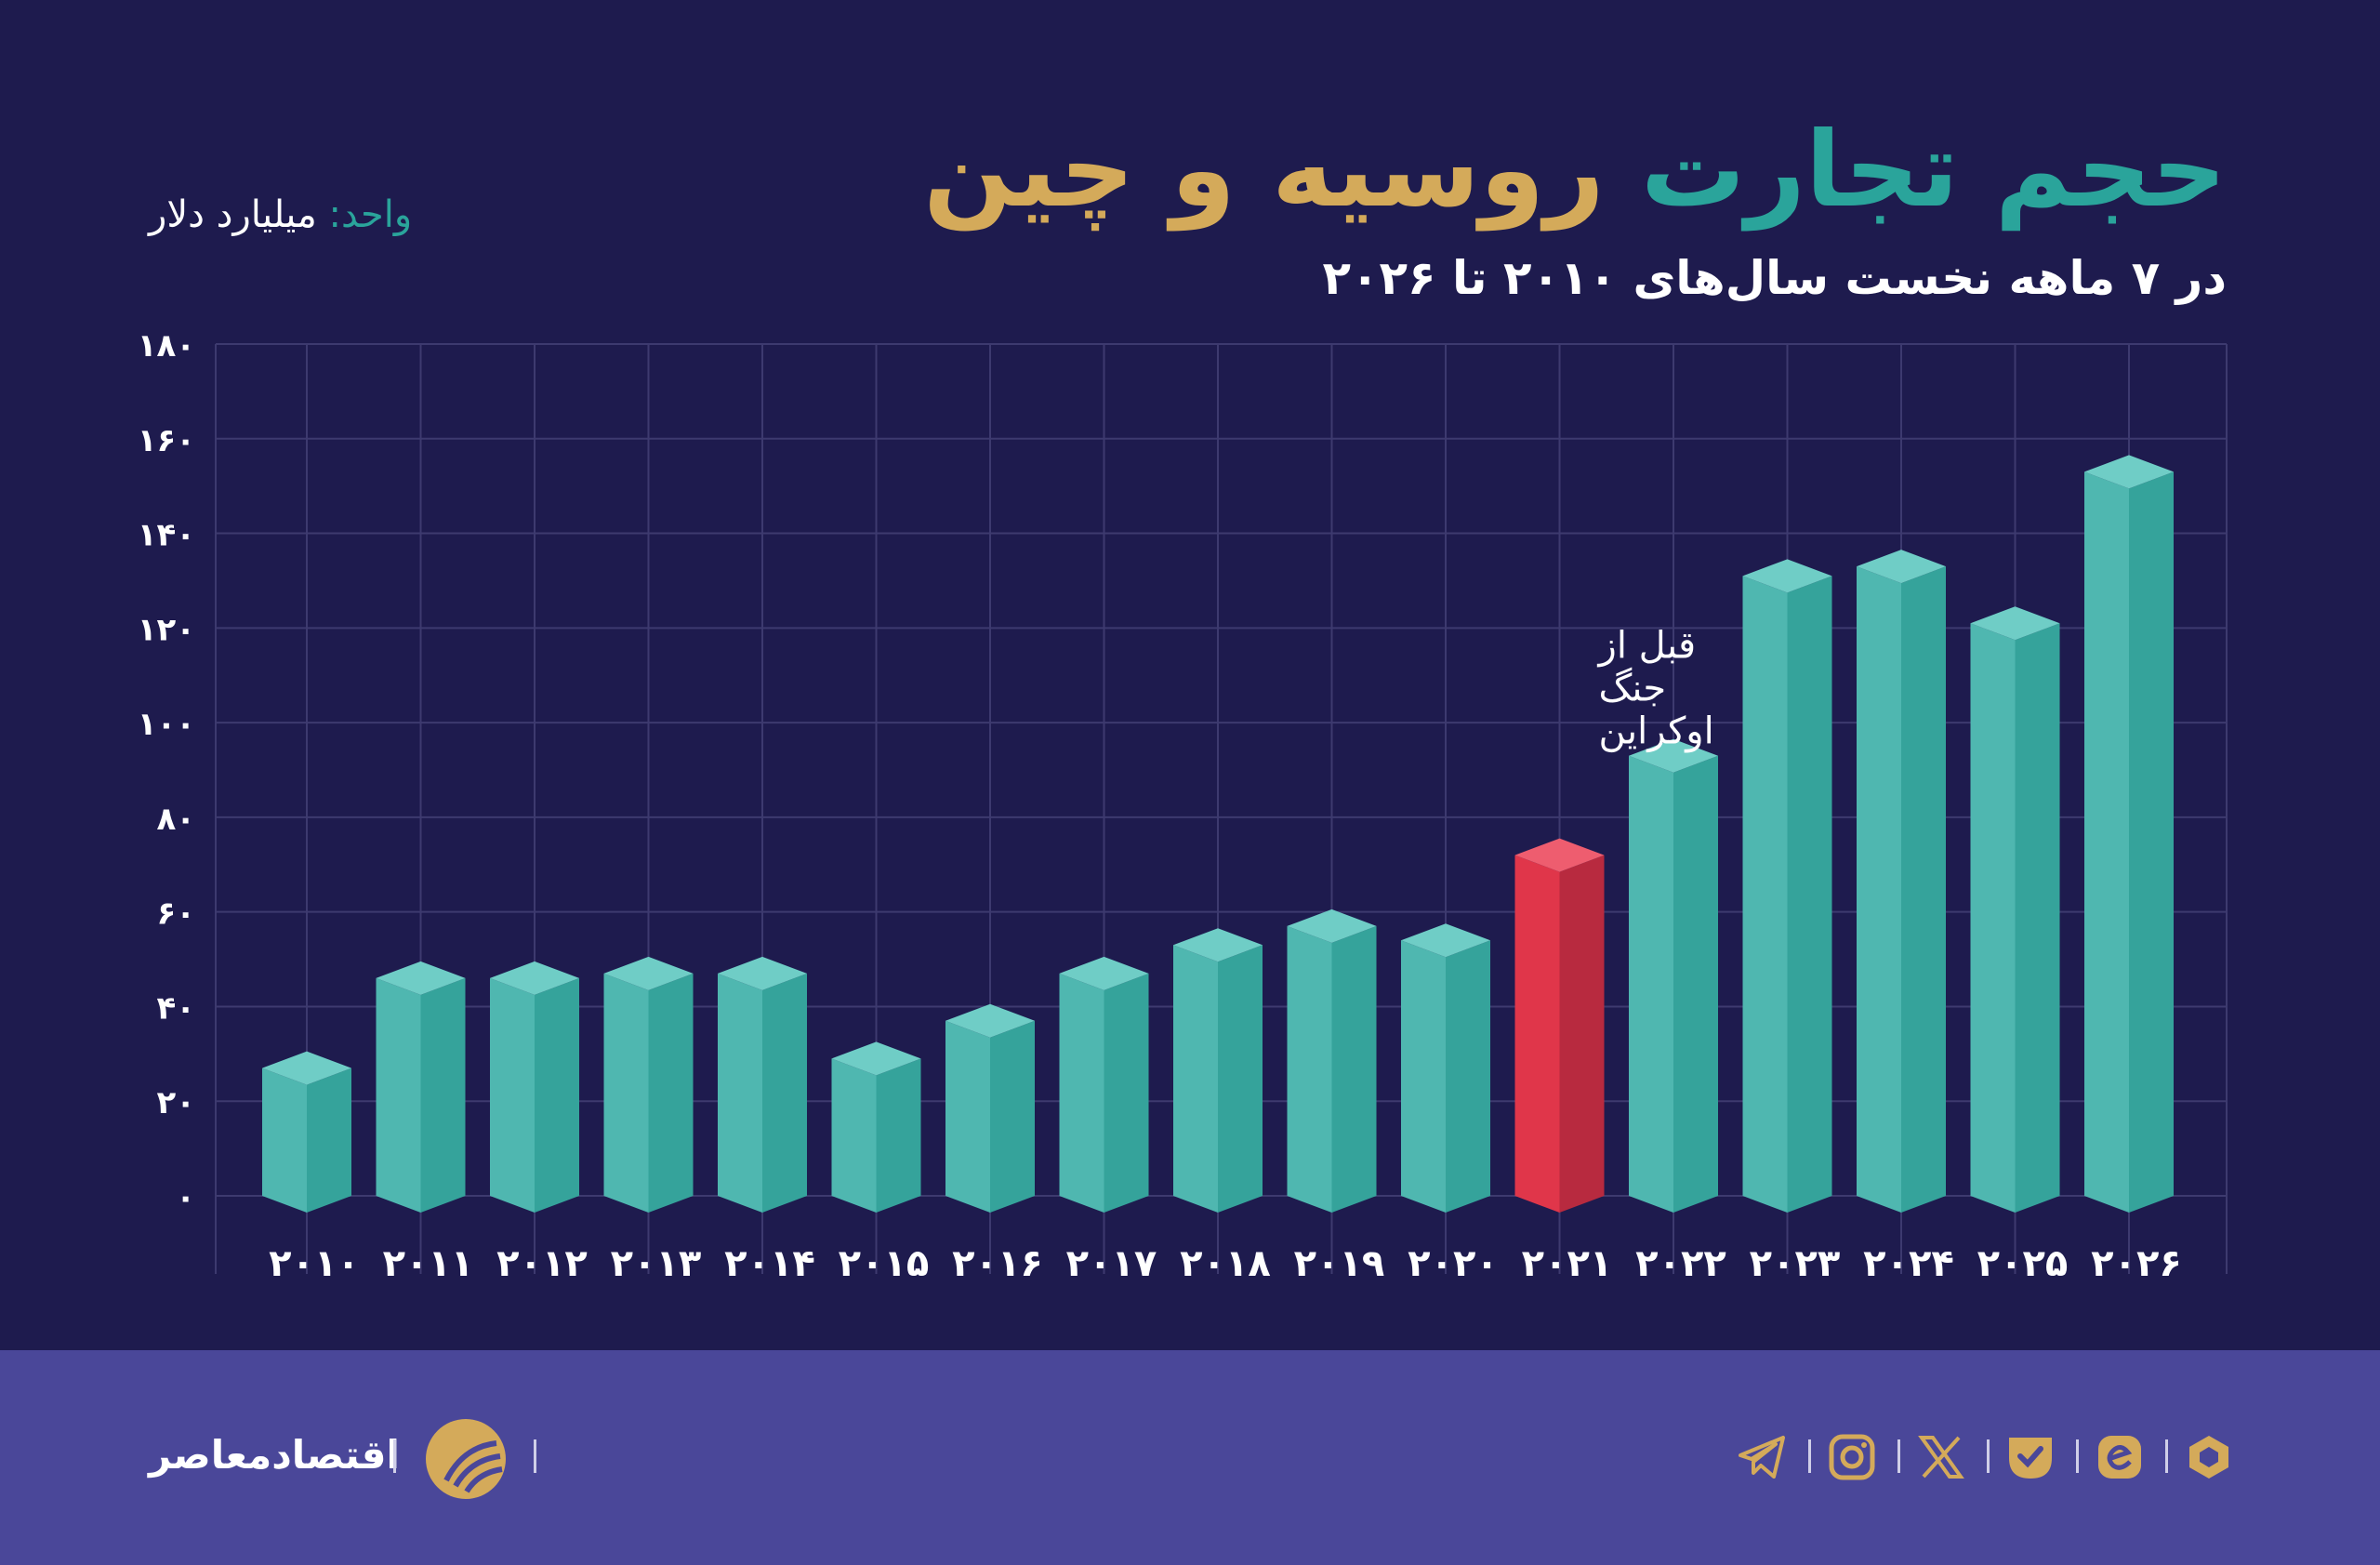 The height and width of the screenshot is (1565, 2380). What do you see at coordinates (542, 1263) in the screenshot?
I see `x-tick-label: ۲۰۱۲` at bounding box center [542, 1263].